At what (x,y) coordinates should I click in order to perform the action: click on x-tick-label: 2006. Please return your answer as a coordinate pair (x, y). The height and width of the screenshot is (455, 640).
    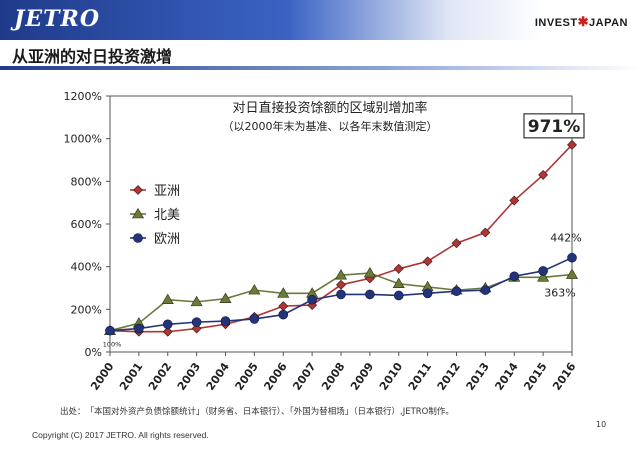
    Looking at the image, I should click on (275, 376).